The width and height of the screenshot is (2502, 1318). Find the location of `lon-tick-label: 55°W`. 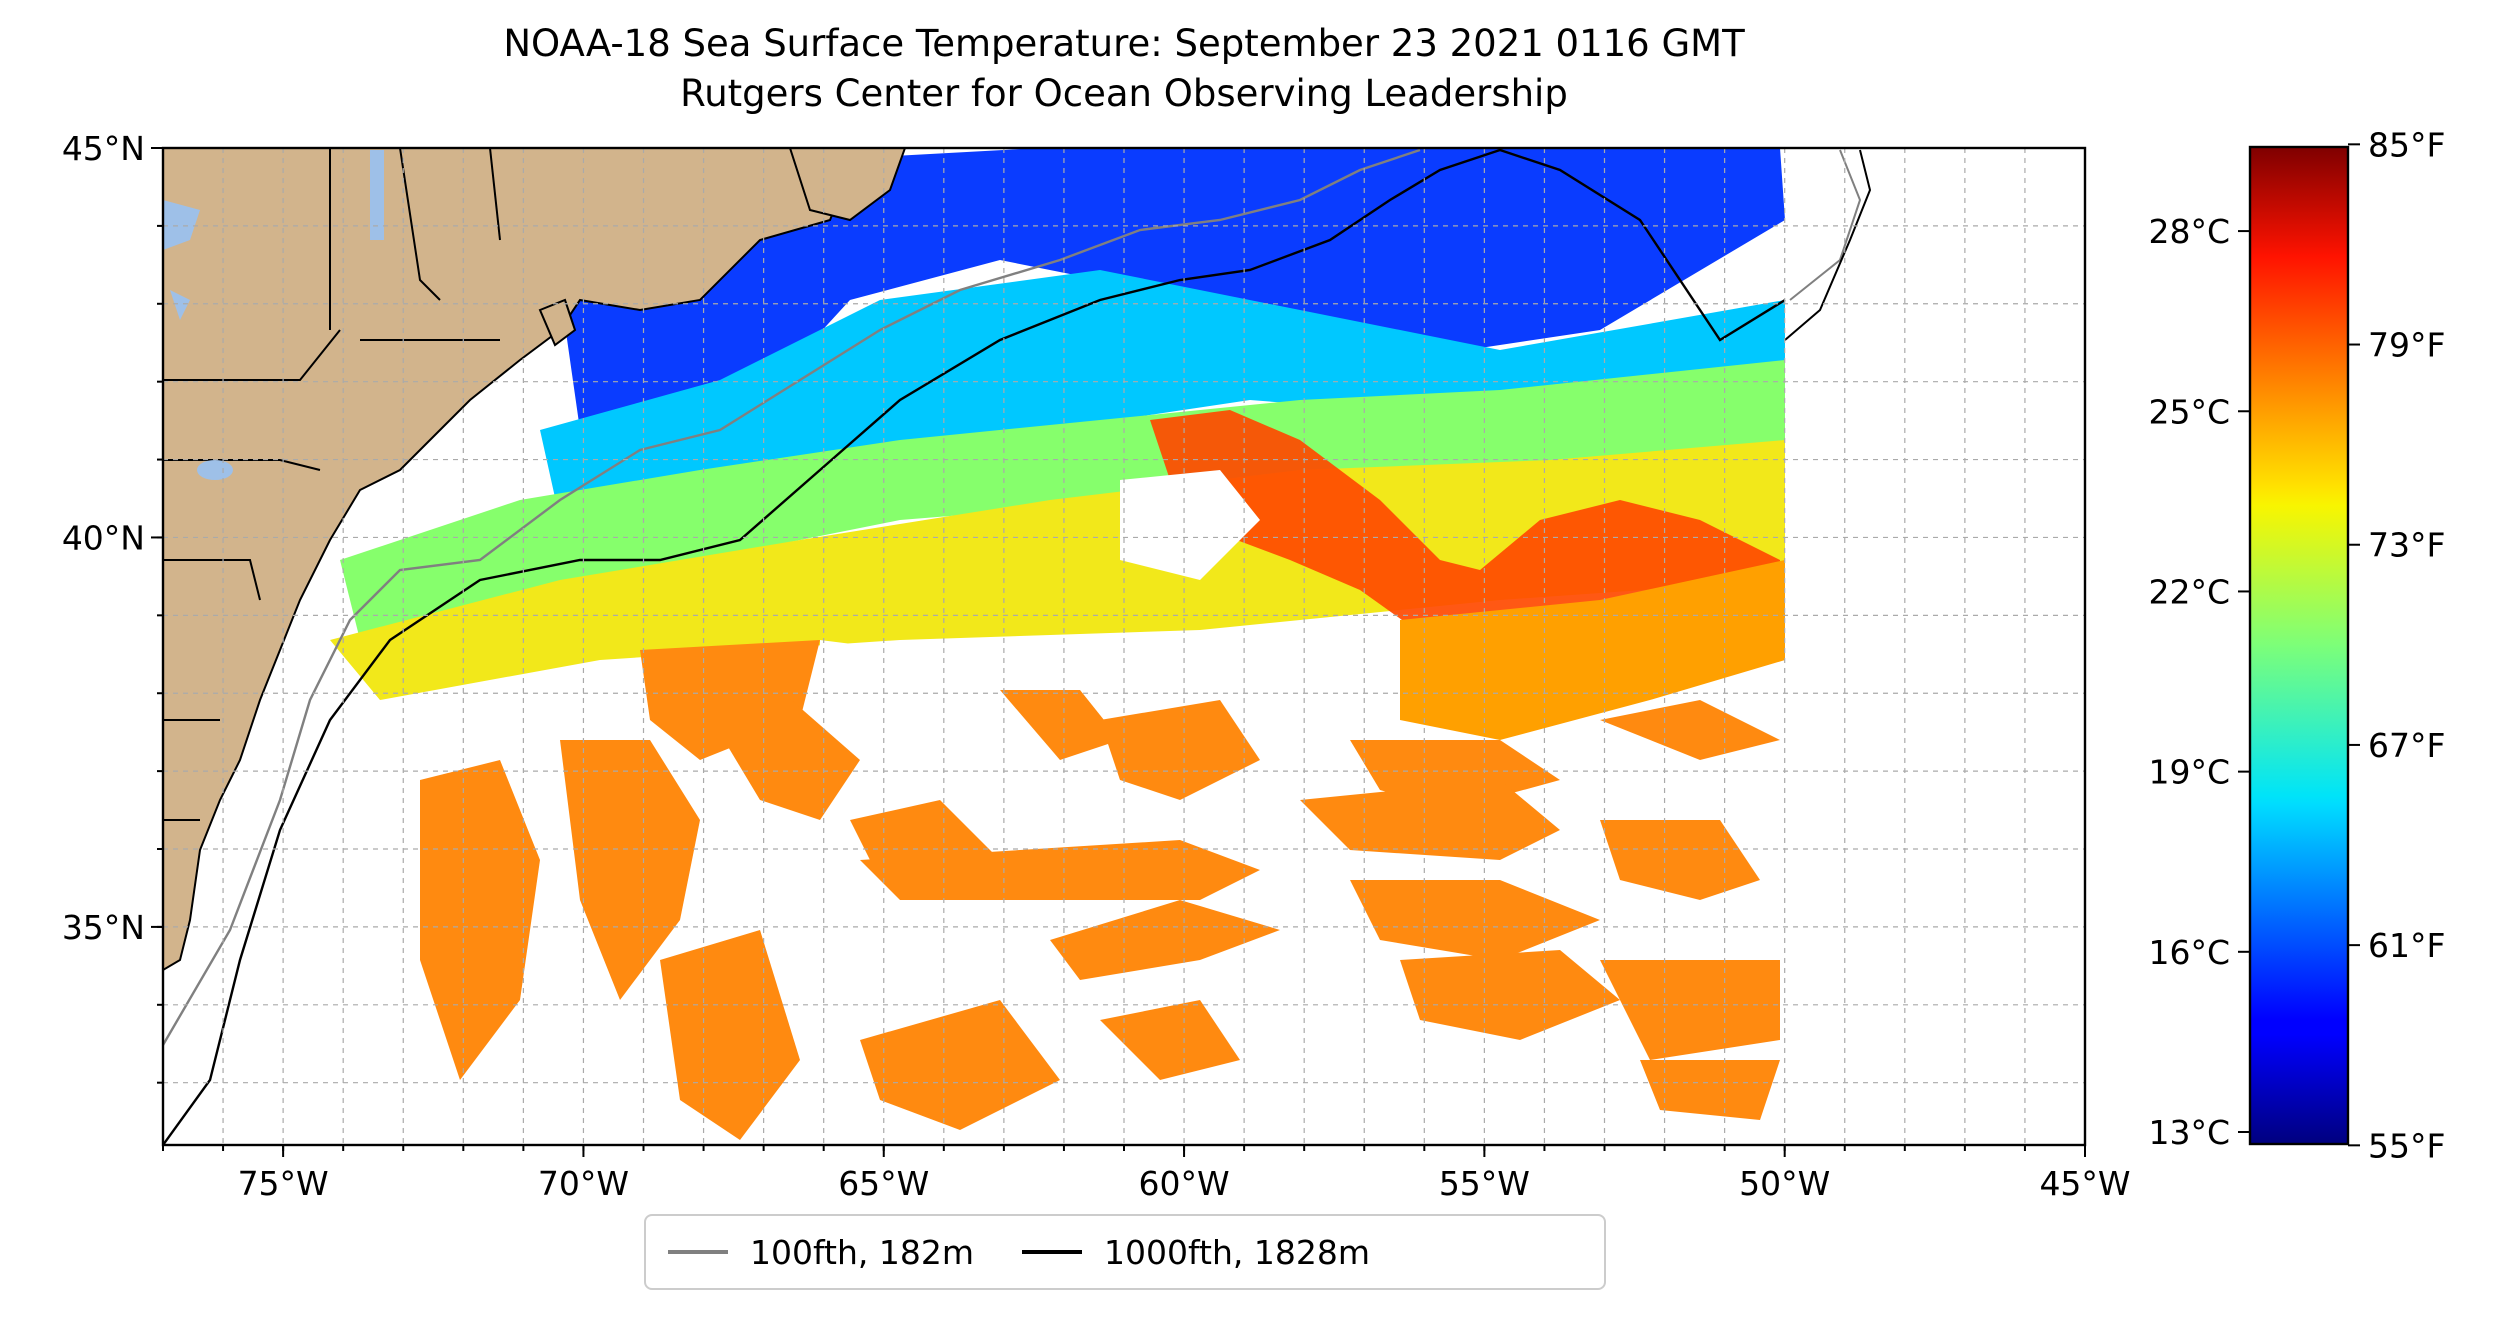

lon-tick-label: 55°W is located at coordinates (1484, 1183).